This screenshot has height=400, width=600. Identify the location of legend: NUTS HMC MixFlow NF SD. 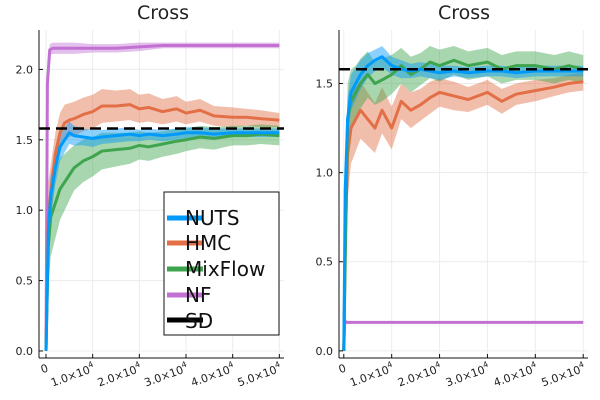
(221, 263).